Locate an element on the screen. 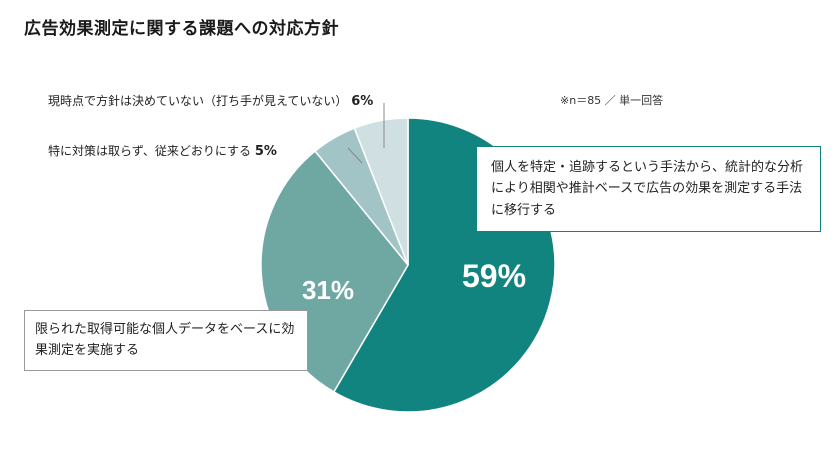 This screenshot has height=473, width=840. chart-title: 広告効果測定に関する課題への対応方針 is located at coordinates (181, 29).